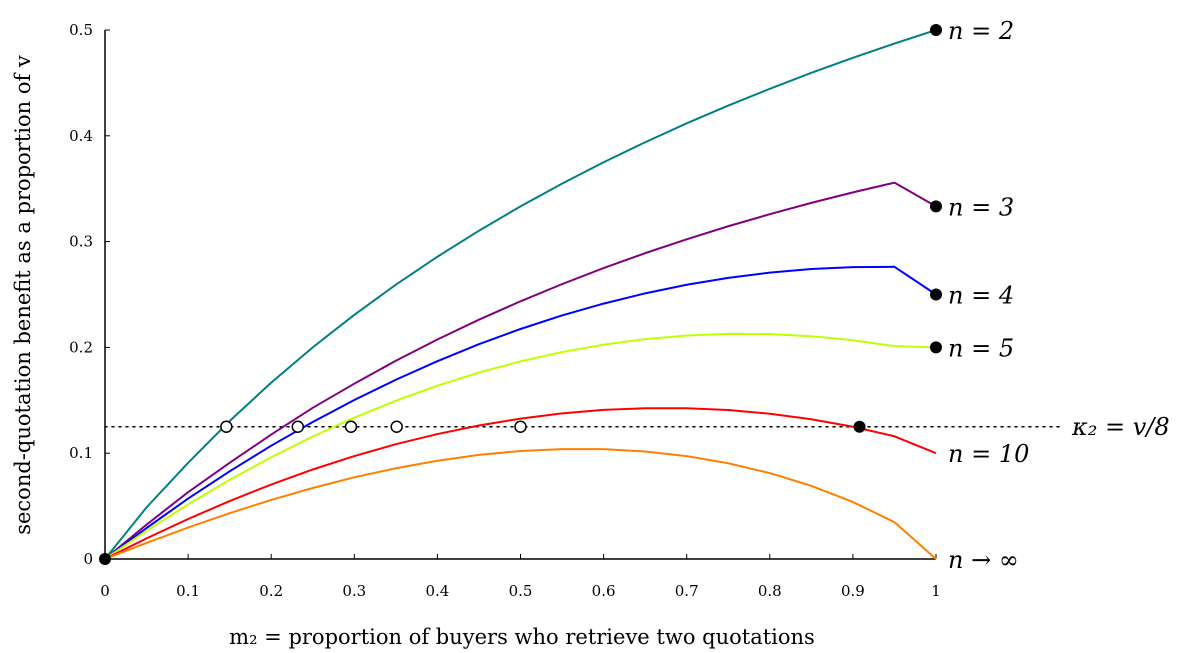 This screenshot has height=653, width=1199. Describe the element at coordinates (981, 31) in the screenshot. I see `series-label-0: n = 2` at that location.